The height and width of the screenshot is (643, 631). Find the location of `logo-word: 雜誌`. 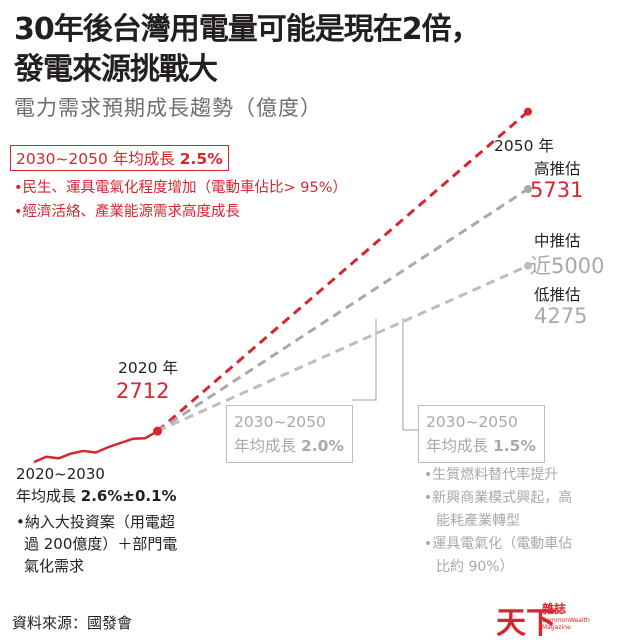

logo-word: 雜誌 is located at coordinates (554, 609).